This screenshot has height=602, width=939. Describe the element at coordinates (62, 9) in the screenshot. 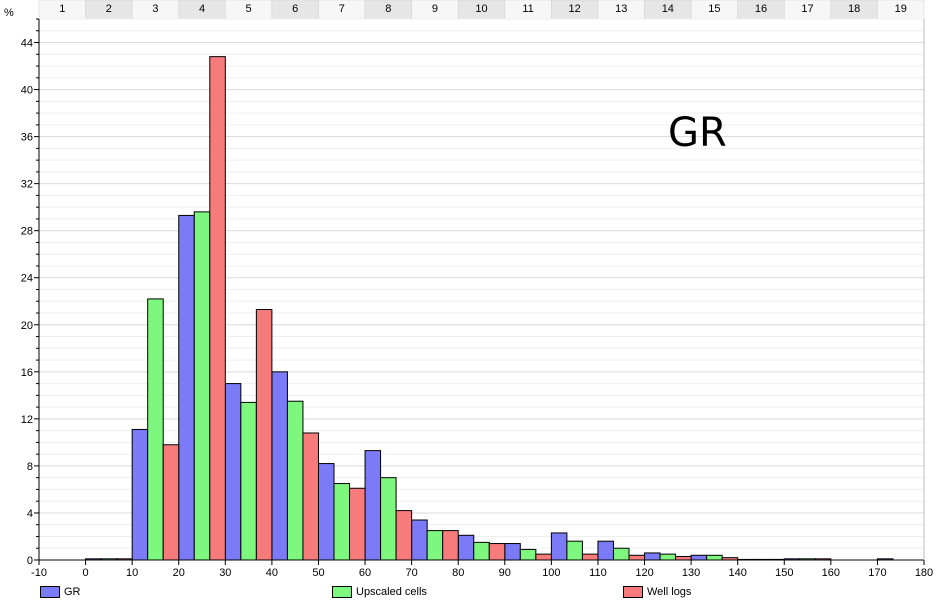

I see `bin-label: 1` at that location.